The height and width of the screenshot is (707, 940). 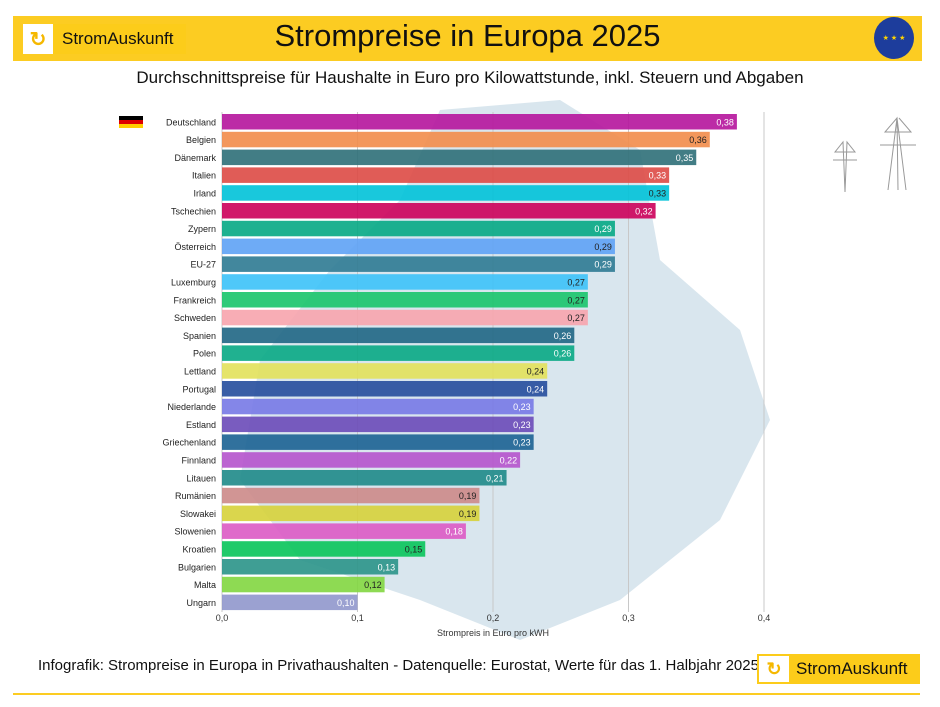 I want to click on bar-row: Irland 0,33, so click(x=431, y=193).